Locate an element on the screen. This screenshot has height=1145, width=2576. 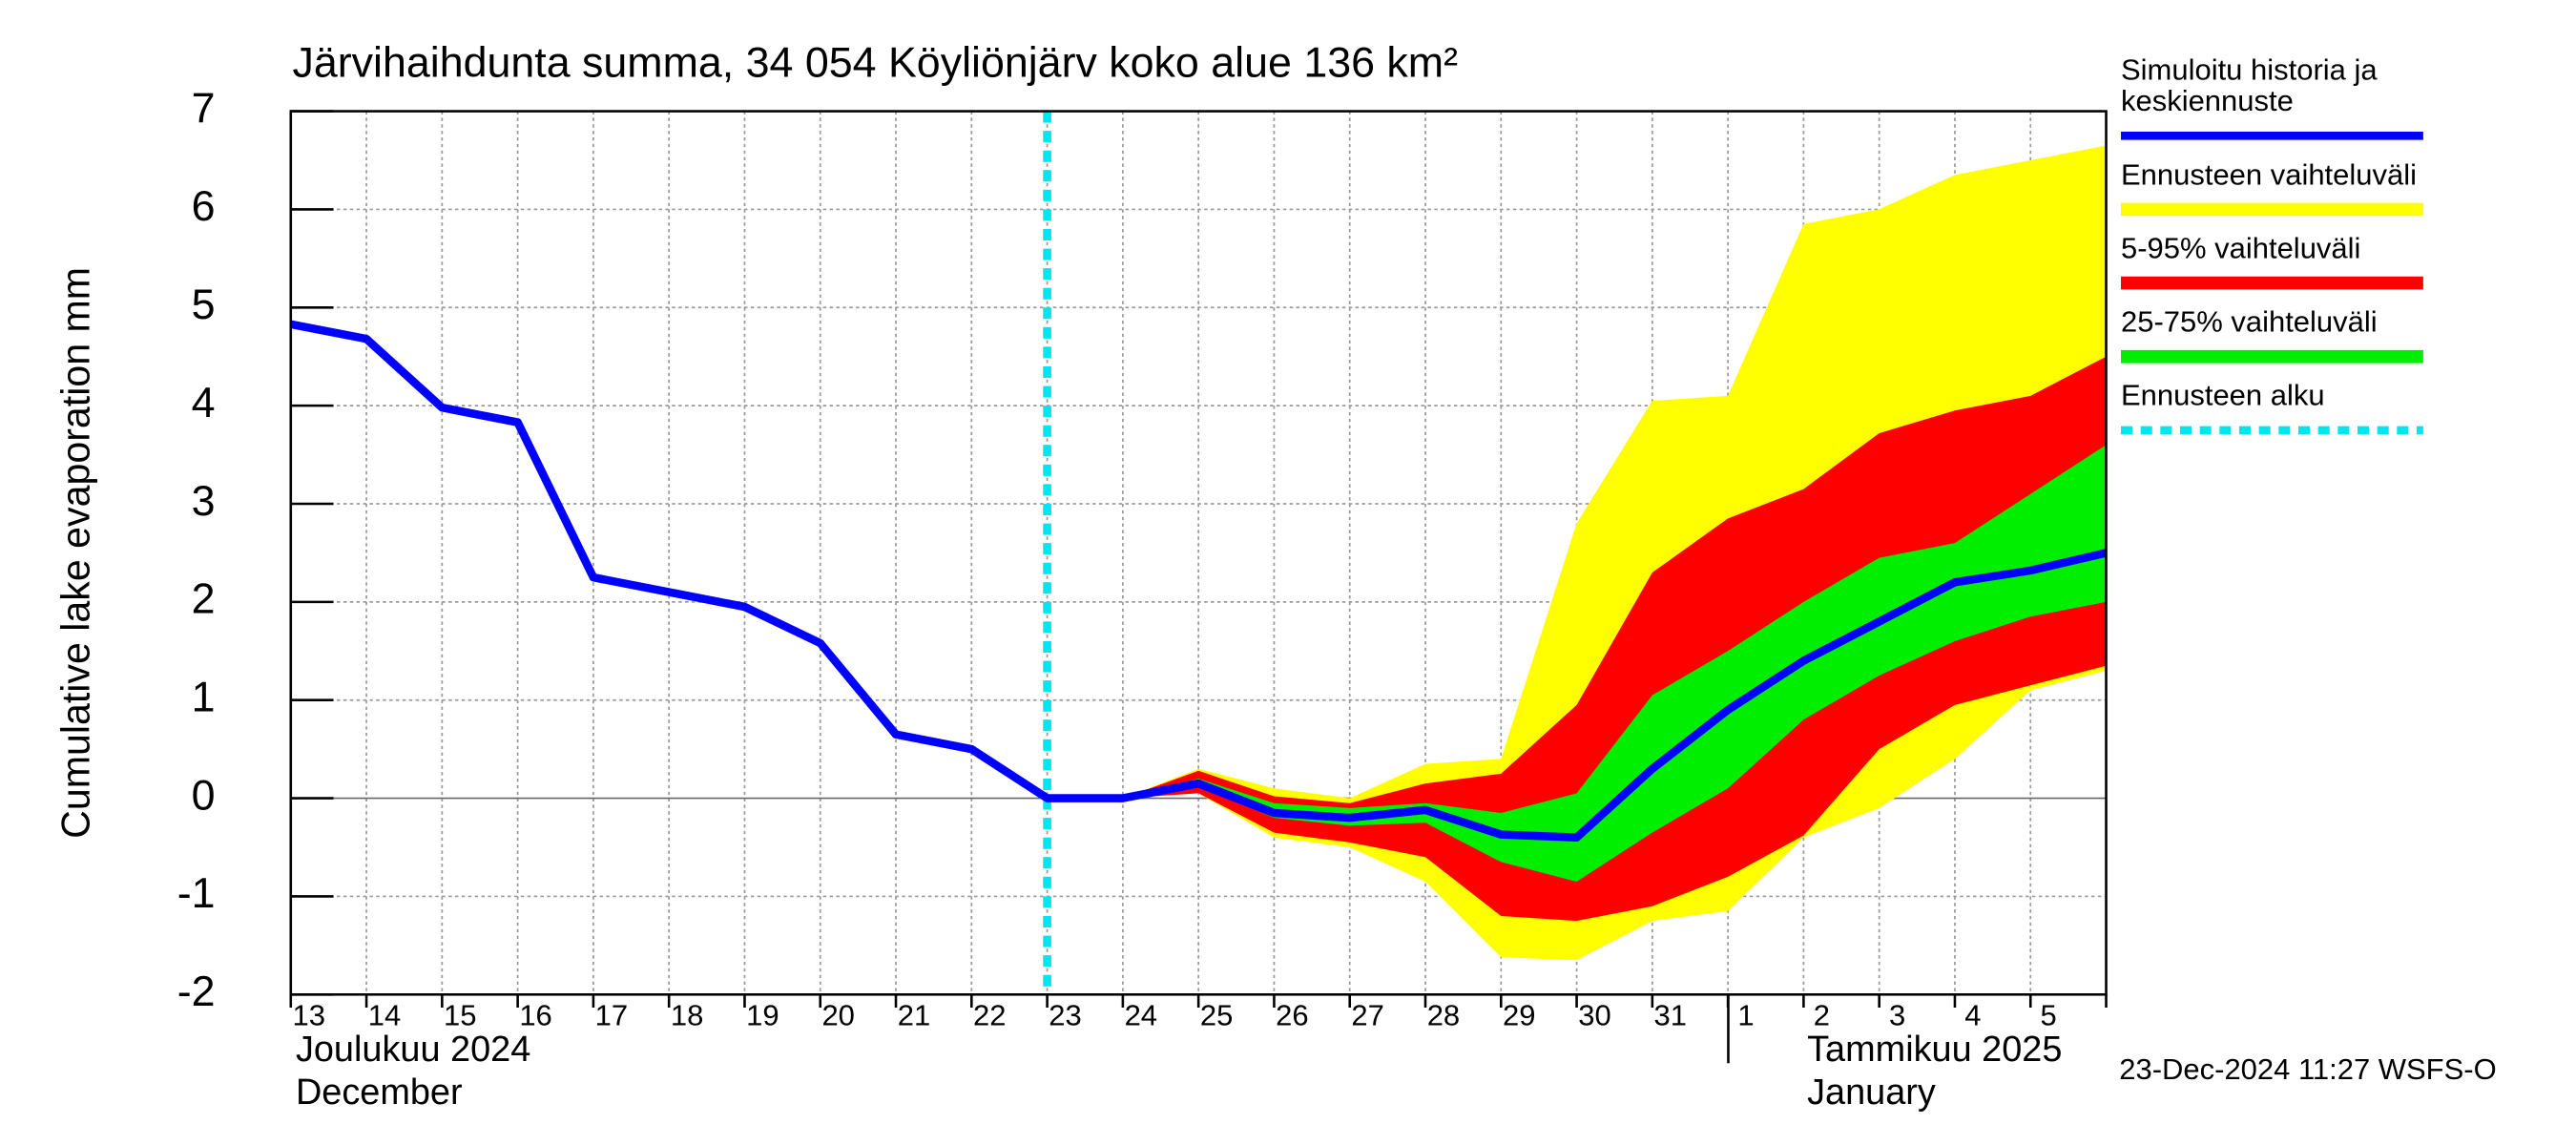
x-tick-label: 29 is located at coordinates (1519, 1016).